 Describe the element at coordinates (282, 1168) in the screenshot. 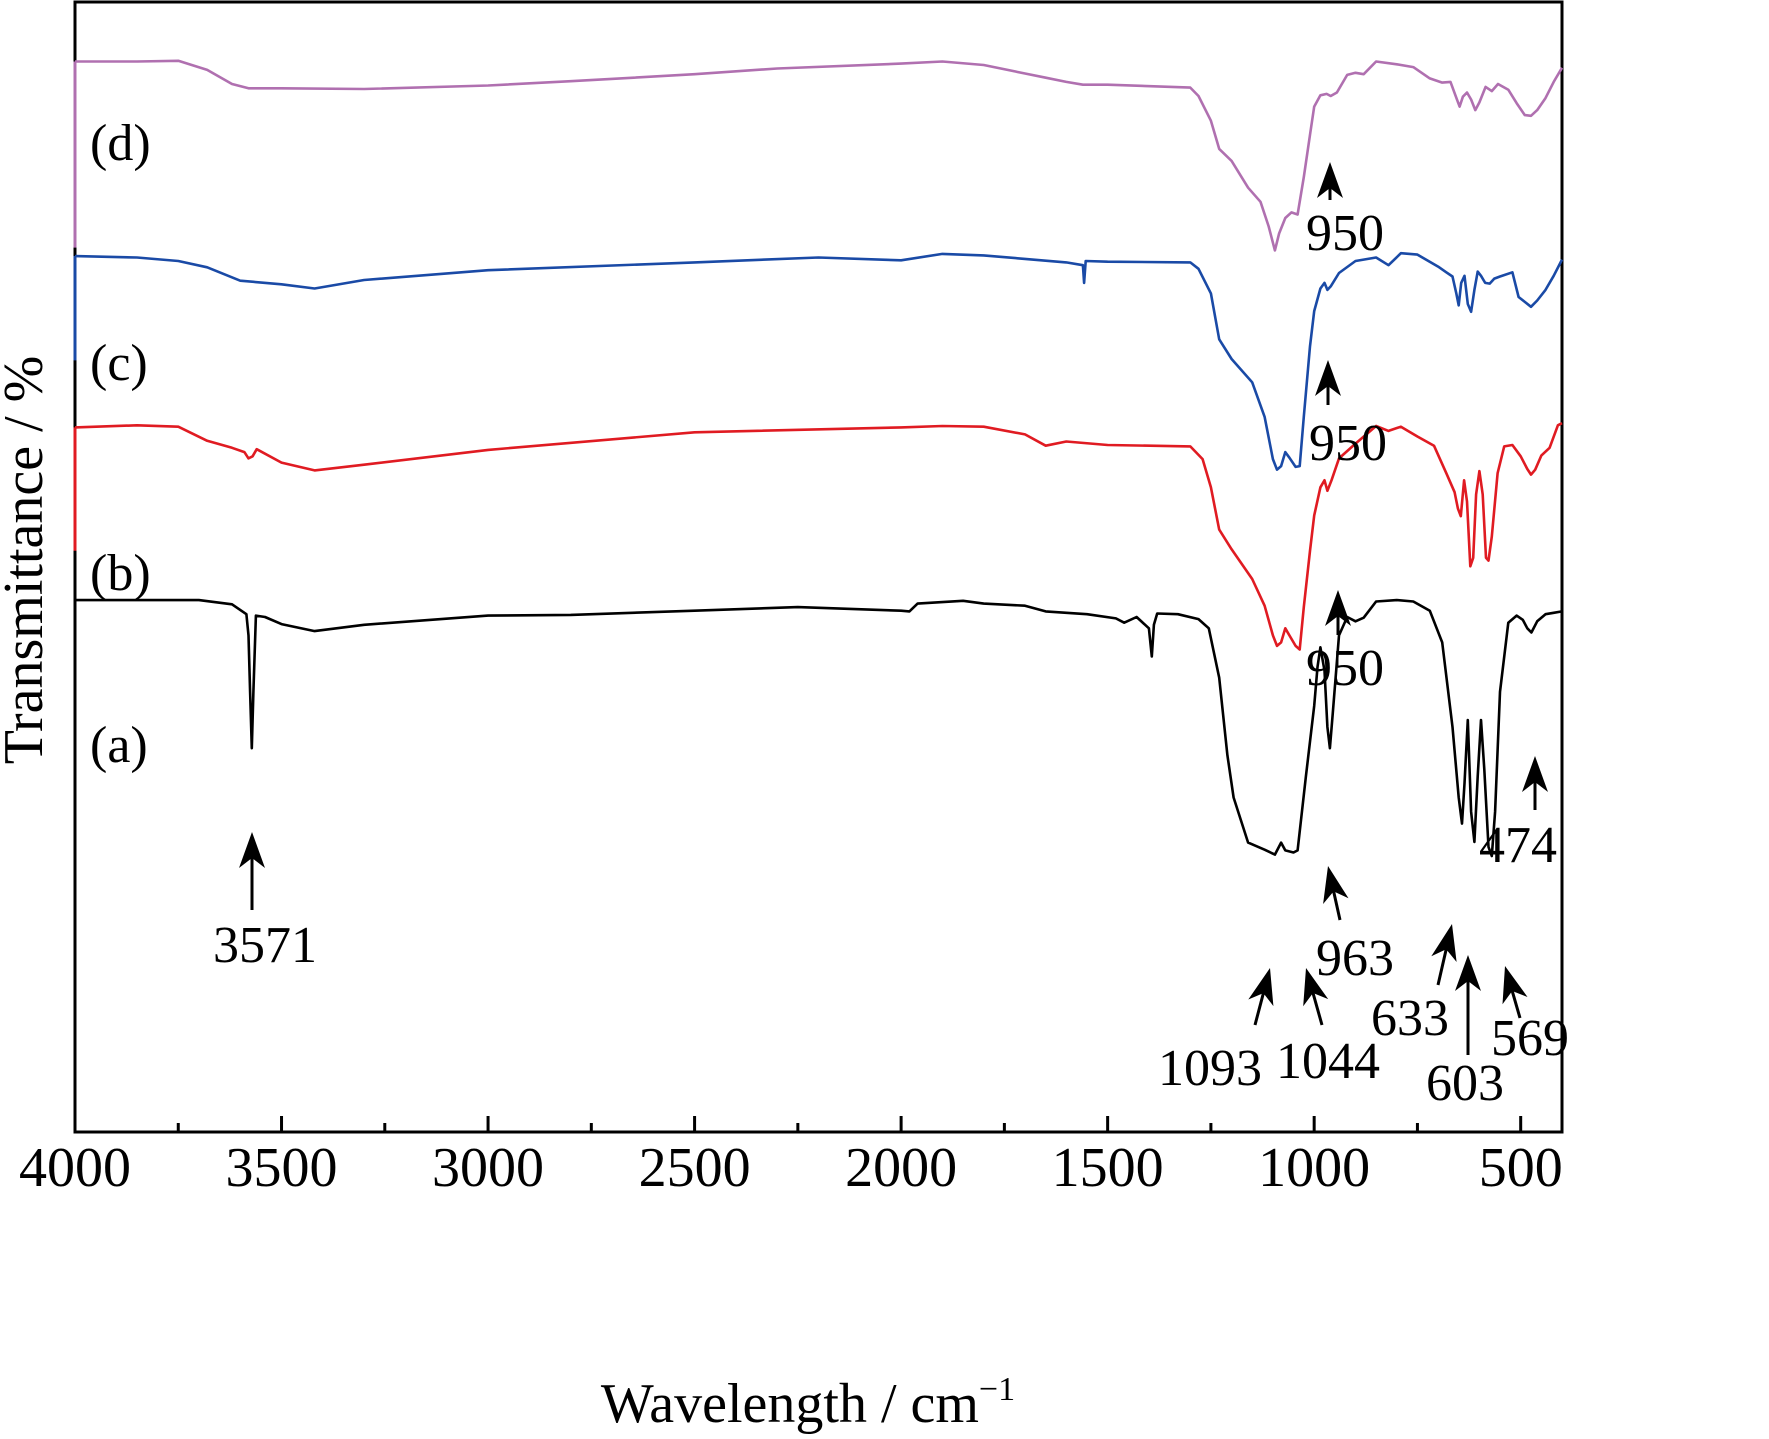

I see `x-tick-label-1: 3500` at that location.